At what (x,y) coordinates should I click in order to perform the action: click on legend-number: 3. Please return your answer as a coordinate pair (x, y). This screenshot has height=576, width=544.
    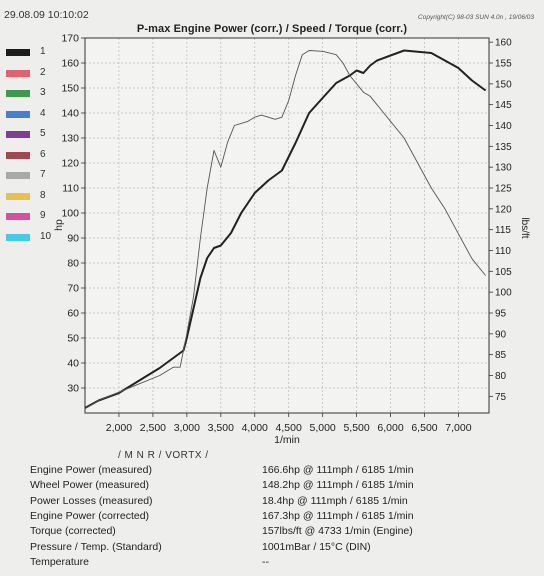
    Looking at the image, I should click on (43, 92).